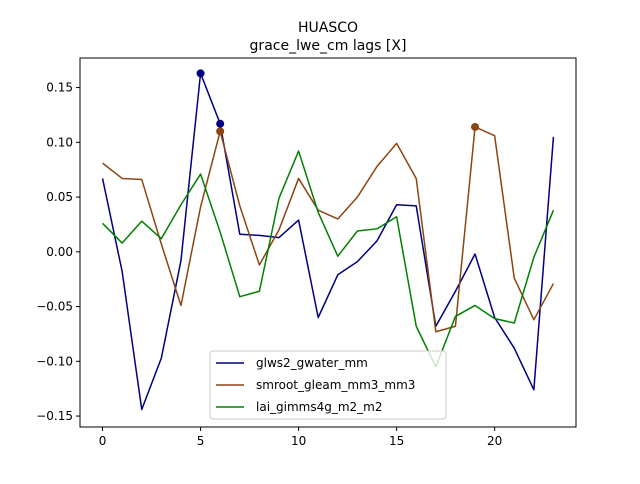 This screenshot has width=640, height=484. What do you see at coordinates (298, 441) in the screenshot?
I see `x-tick-label: 10` at bounding box center [298, 441].